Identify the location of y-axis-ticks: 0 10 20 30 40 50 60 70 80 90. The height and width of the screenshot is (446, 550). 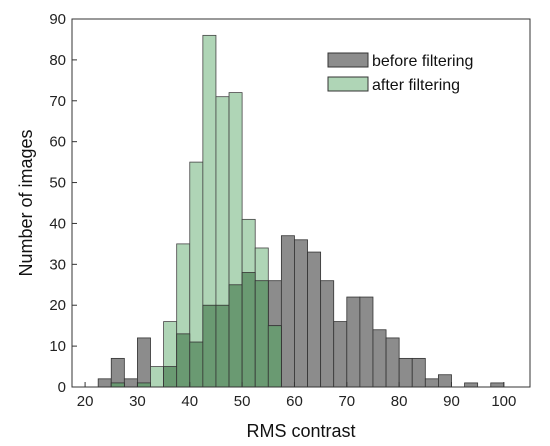
(63, 203).